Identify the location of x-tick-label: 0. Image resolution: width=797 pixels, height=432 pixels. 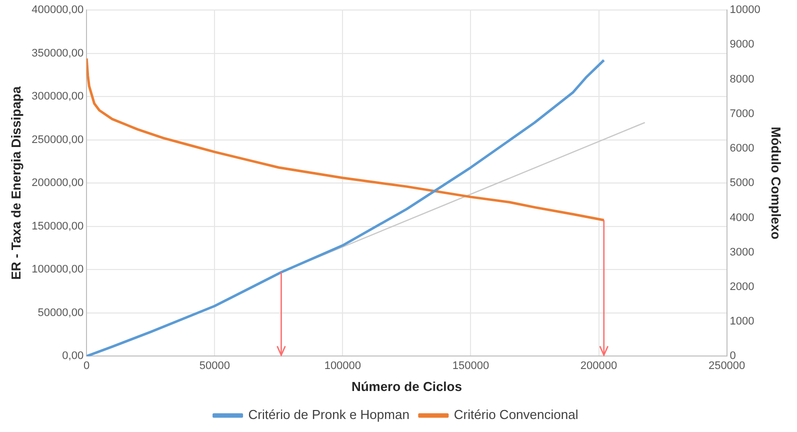
(87, 366).